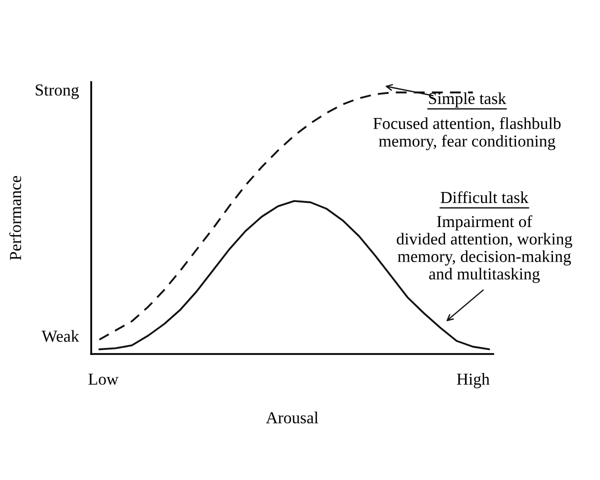  What do you see at coordinates (15, 218) in the screenshot?
I see `y-axis-title: Performance` at bounding box center [15, 218].